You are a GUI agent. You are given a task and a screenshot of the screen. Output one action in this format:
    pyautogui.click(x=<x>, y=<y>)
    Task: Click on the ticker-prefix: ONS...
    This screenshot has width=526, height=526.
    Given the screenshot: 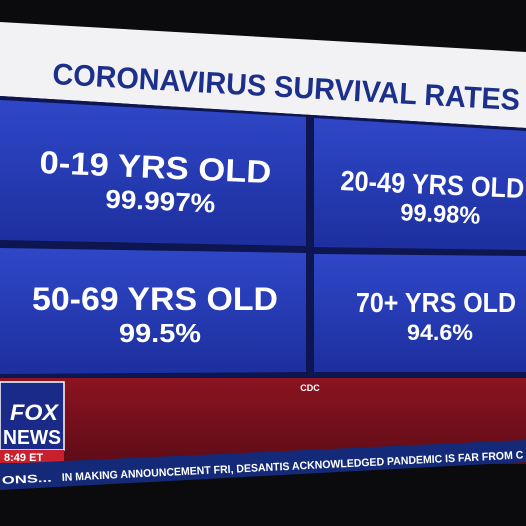 What is the action you would take?
    pyautogui.click(x=27, y=480)
    